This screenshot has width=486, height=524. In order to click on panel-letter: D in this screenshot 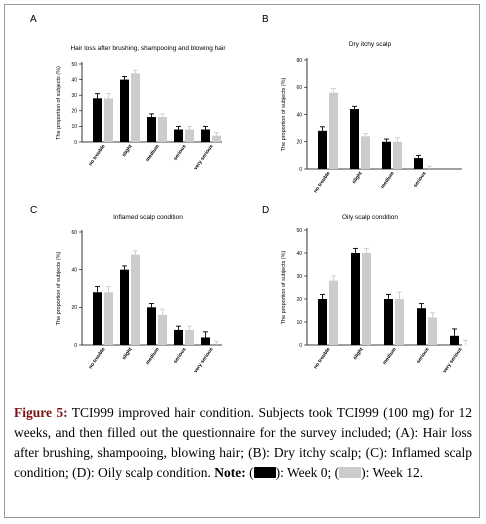, I will do `click(265, 210)`.